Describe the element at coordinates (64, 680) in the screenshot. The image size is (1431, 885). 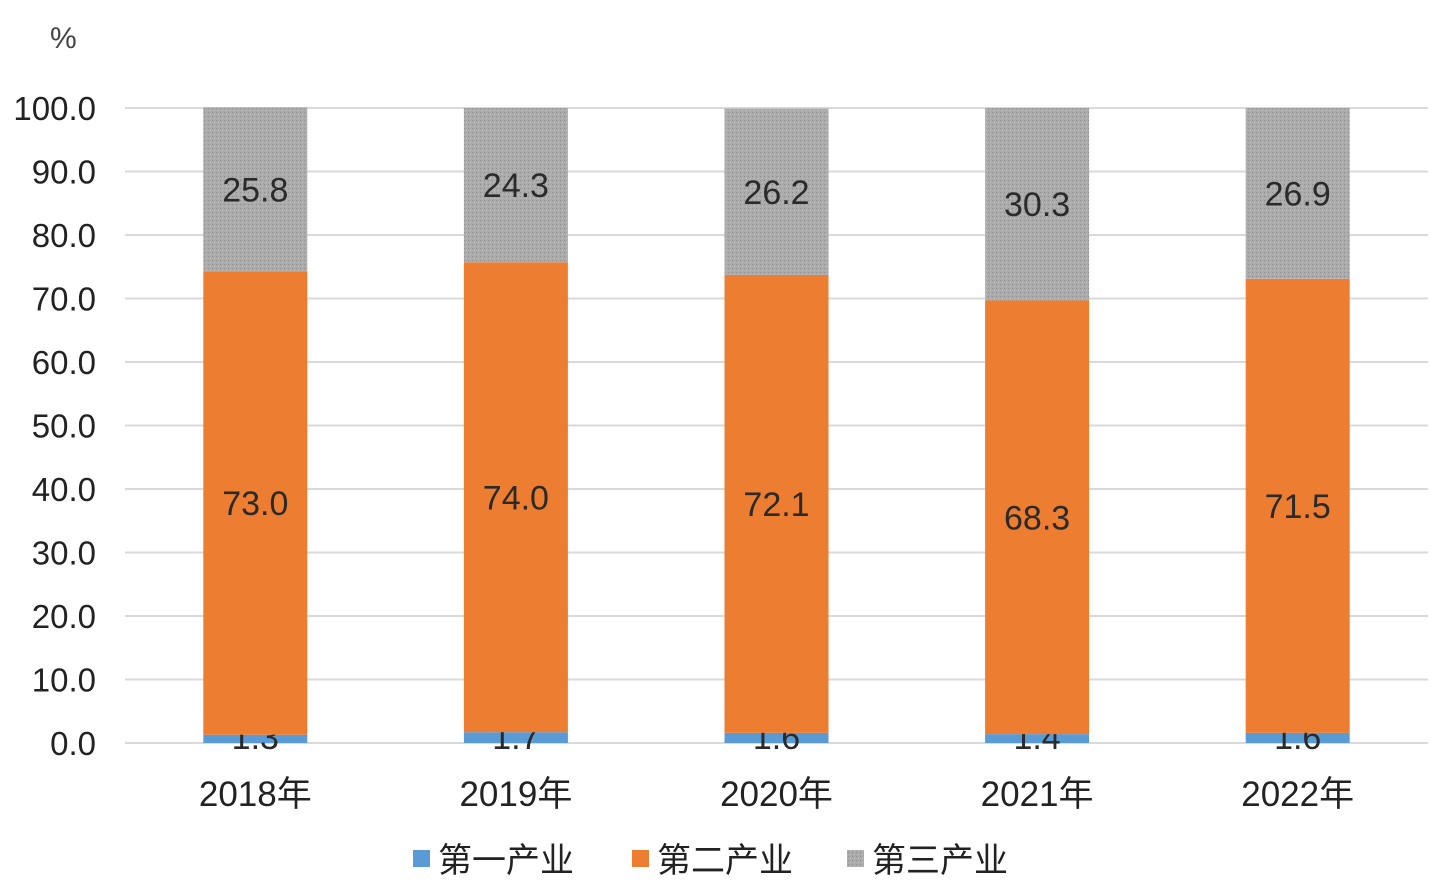
I see `y-tick-label: 10.0` at that location.